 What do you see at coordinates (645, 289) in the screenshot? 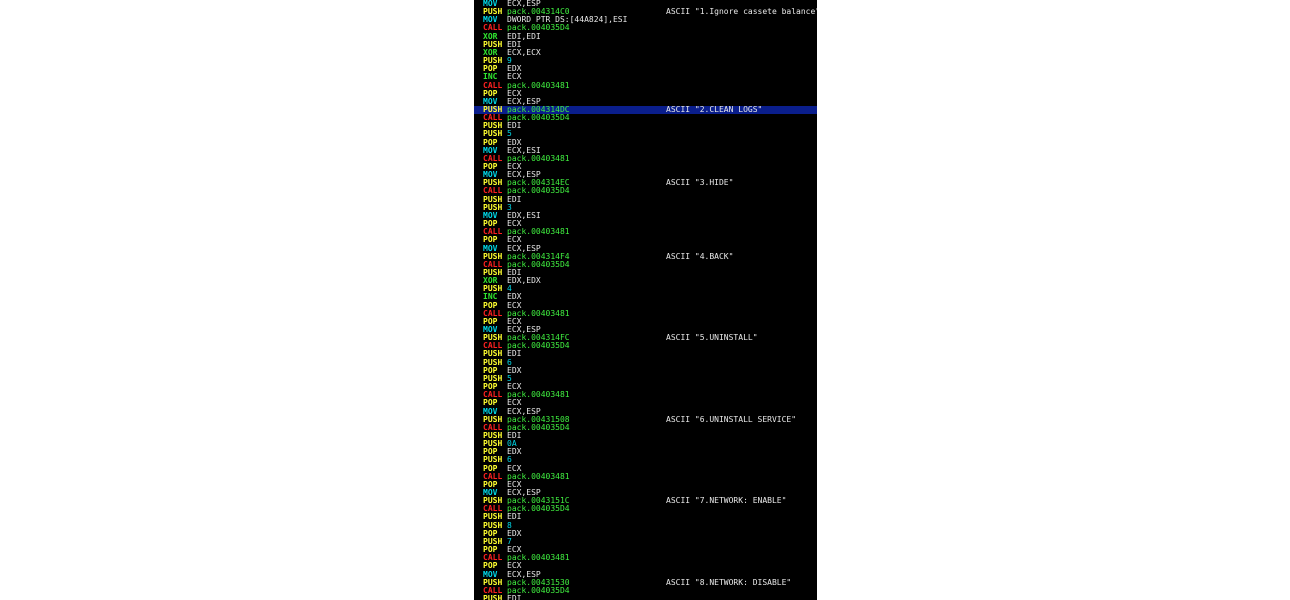
I see `disasm-row: PUSH 4` at bounding box center [645, 289].